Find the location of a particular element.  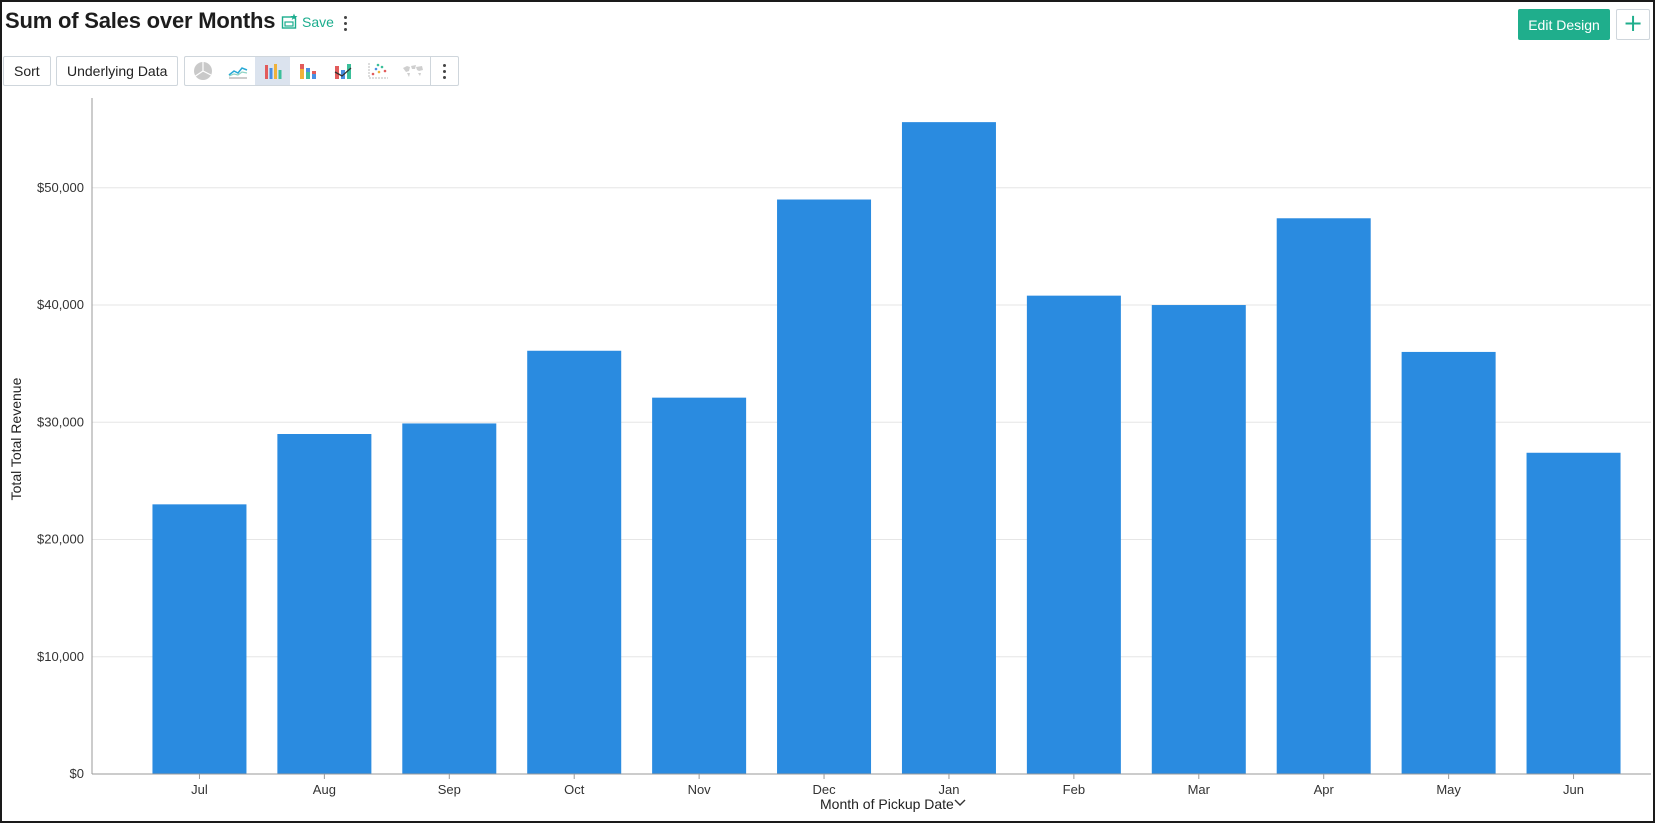

bar-oct is located at coordinates (574, 562).